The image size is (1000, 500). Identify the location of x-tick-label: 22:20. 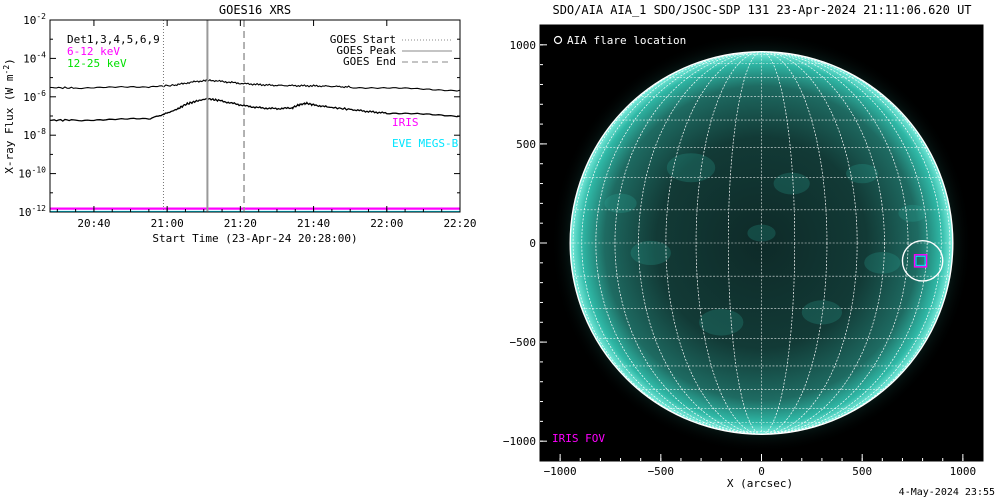
(459, 223).